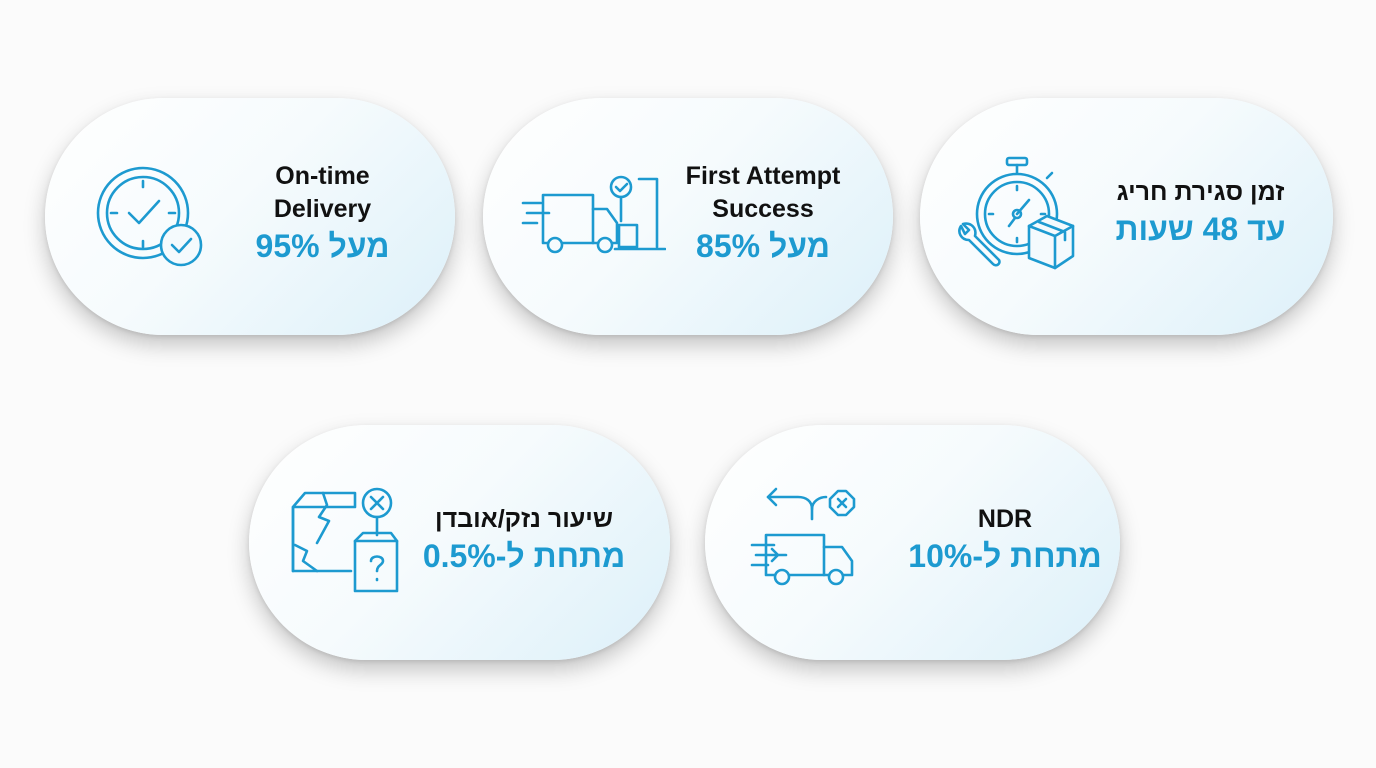  Describe the element at coordinates (1005, 556) in the screenshot. I see `card-value: מתחת ל-10%` at that location.